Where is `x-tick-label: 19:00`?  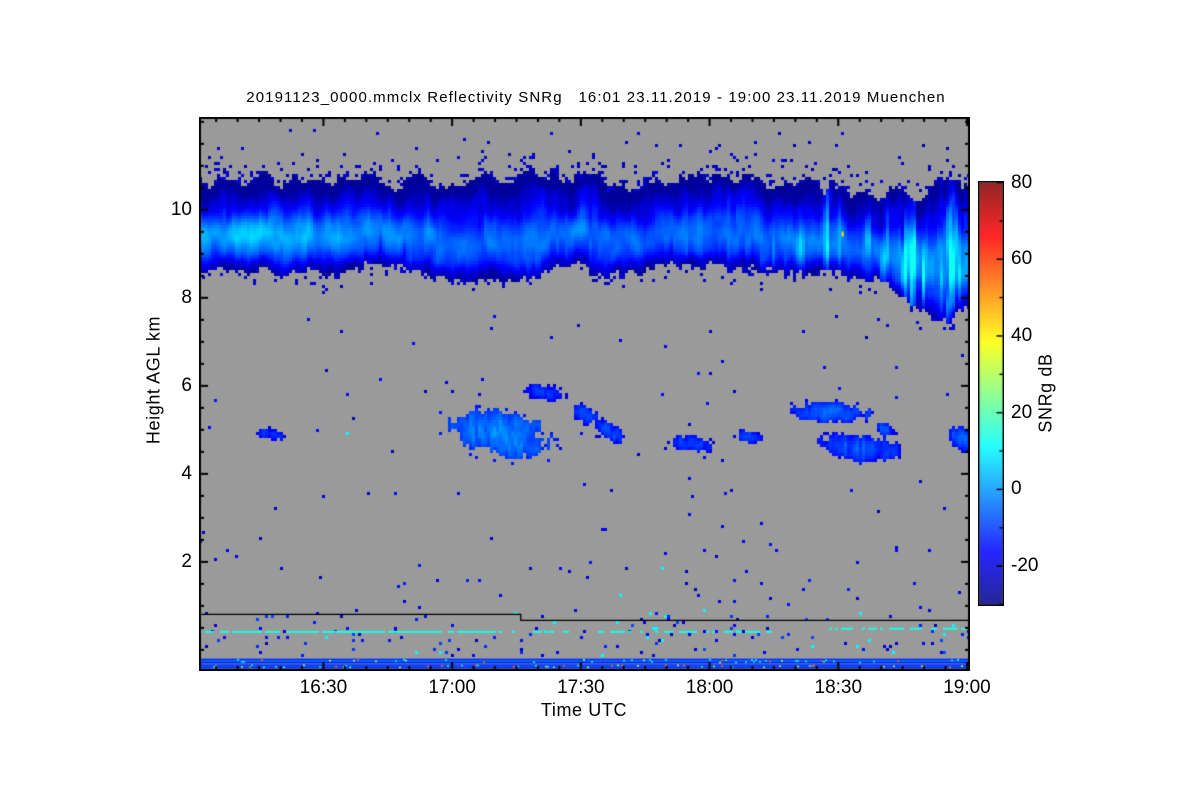 x-tick-label: 19:00 is located at coordinates (967, 687).